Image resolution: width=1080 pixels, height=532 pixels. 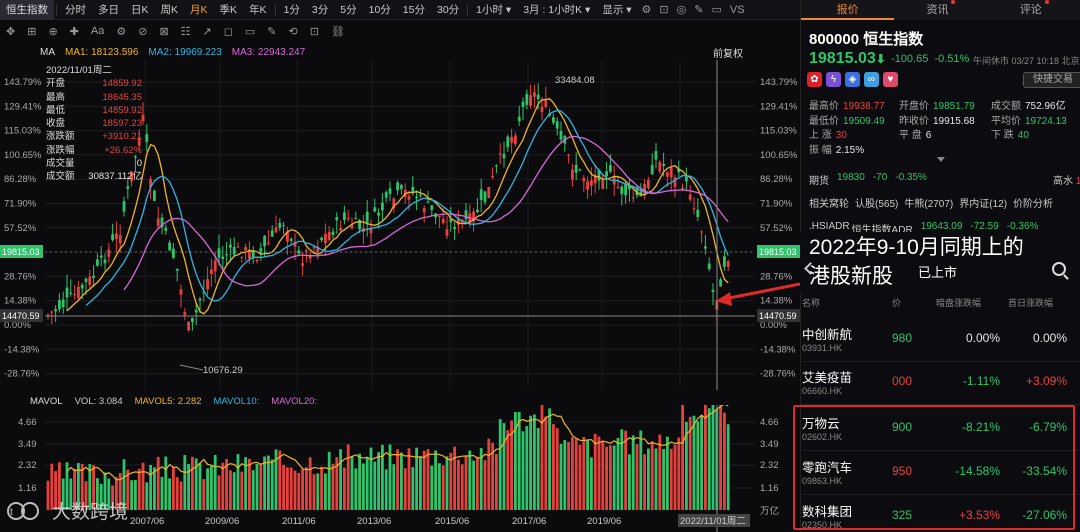 I want to click on drawing-tool-icon: ⊡, so click(x=314, y=31).